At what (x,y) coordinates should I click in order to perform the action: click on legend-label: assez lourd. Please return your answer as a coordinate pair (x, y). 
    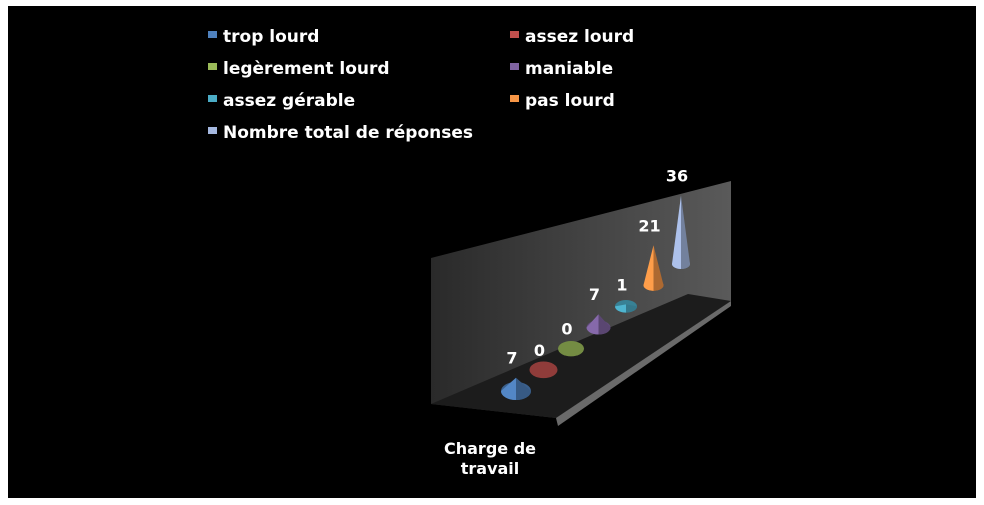
    Looking at the image, I should click on (579, 37).